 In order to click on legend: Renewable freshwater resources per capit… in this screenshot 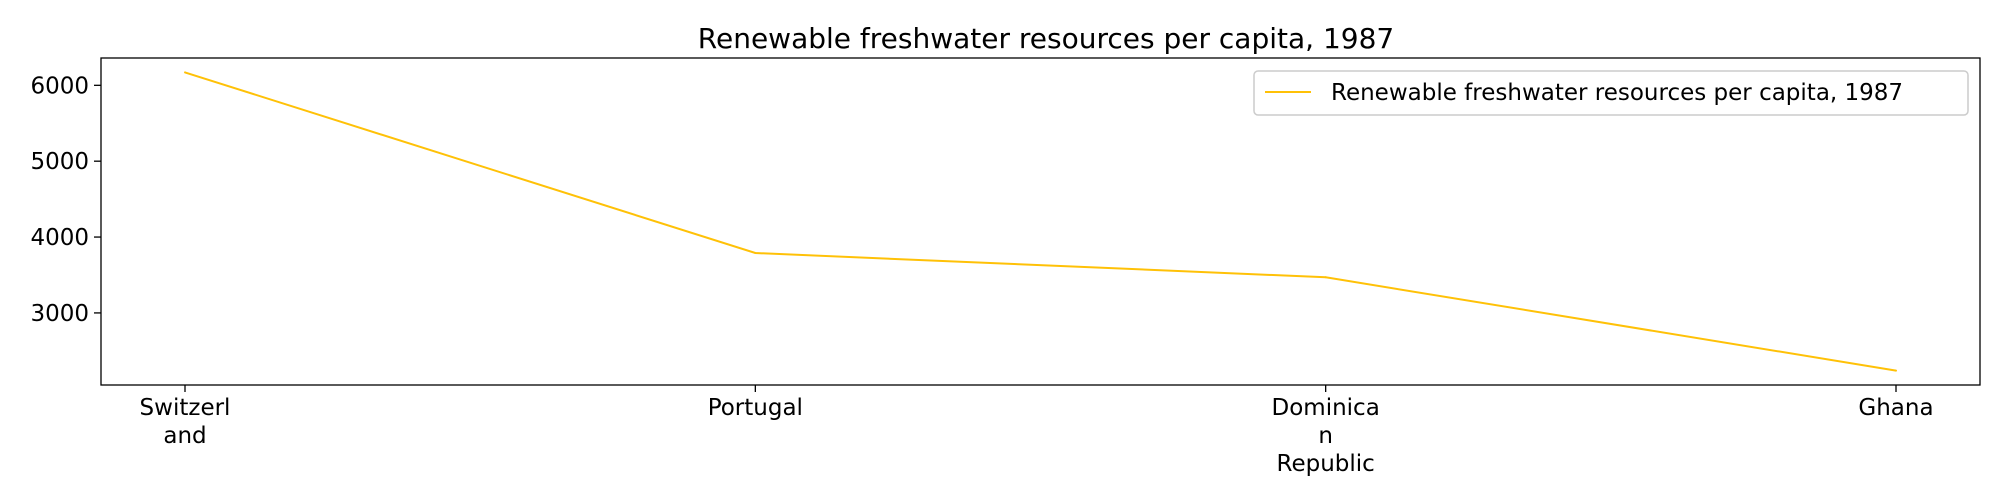, I will do `click(1611, 93)`.